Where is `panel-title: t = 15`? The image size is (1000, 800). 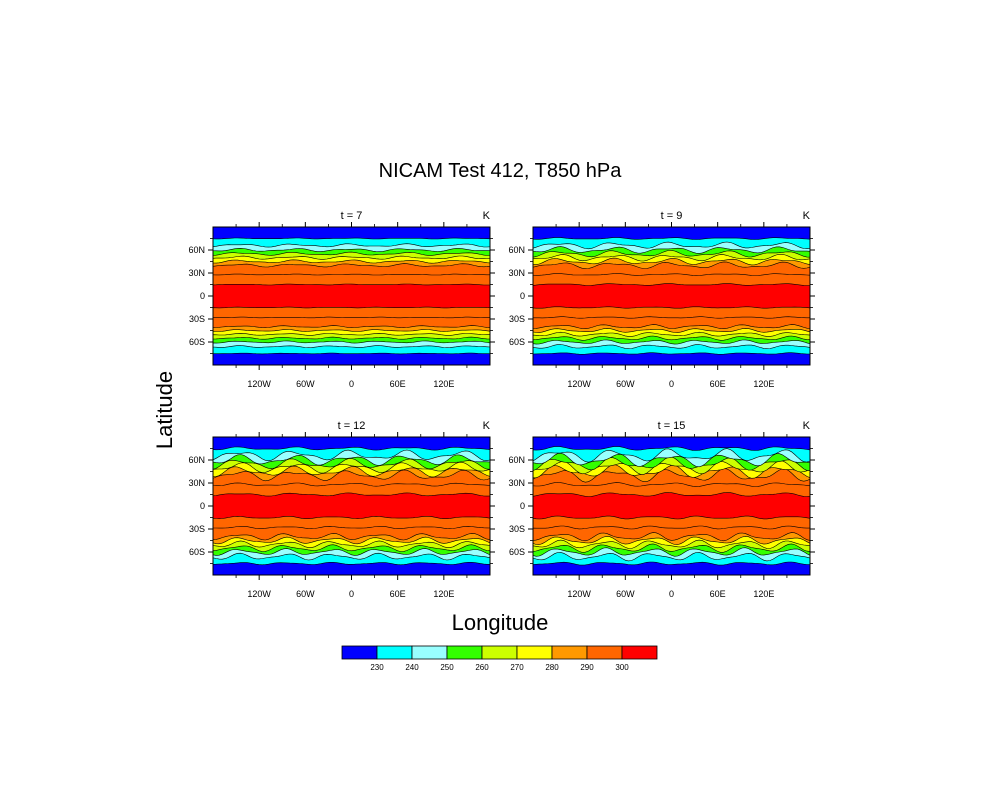
panel-title: t = 15 is located at coordinates (672, 426).